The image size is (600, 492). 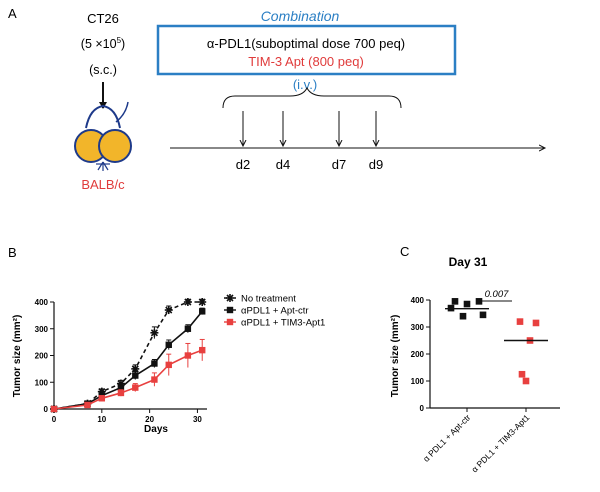 What do you see at coordinates (99, 44) in the screenshot?
I see `cell-dose-base: (5 ×10` at bounding box center [99, 44].